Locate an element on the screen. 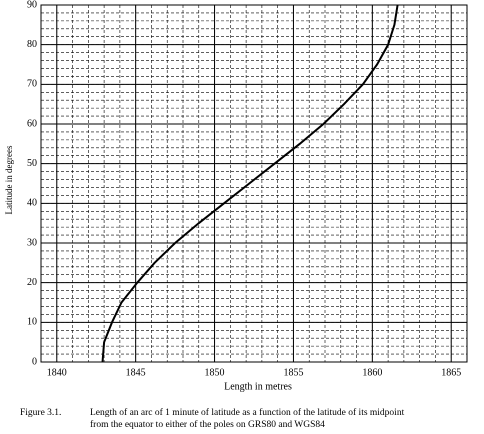  x-tick-label: 1845 is located at coordinates (136, 372).